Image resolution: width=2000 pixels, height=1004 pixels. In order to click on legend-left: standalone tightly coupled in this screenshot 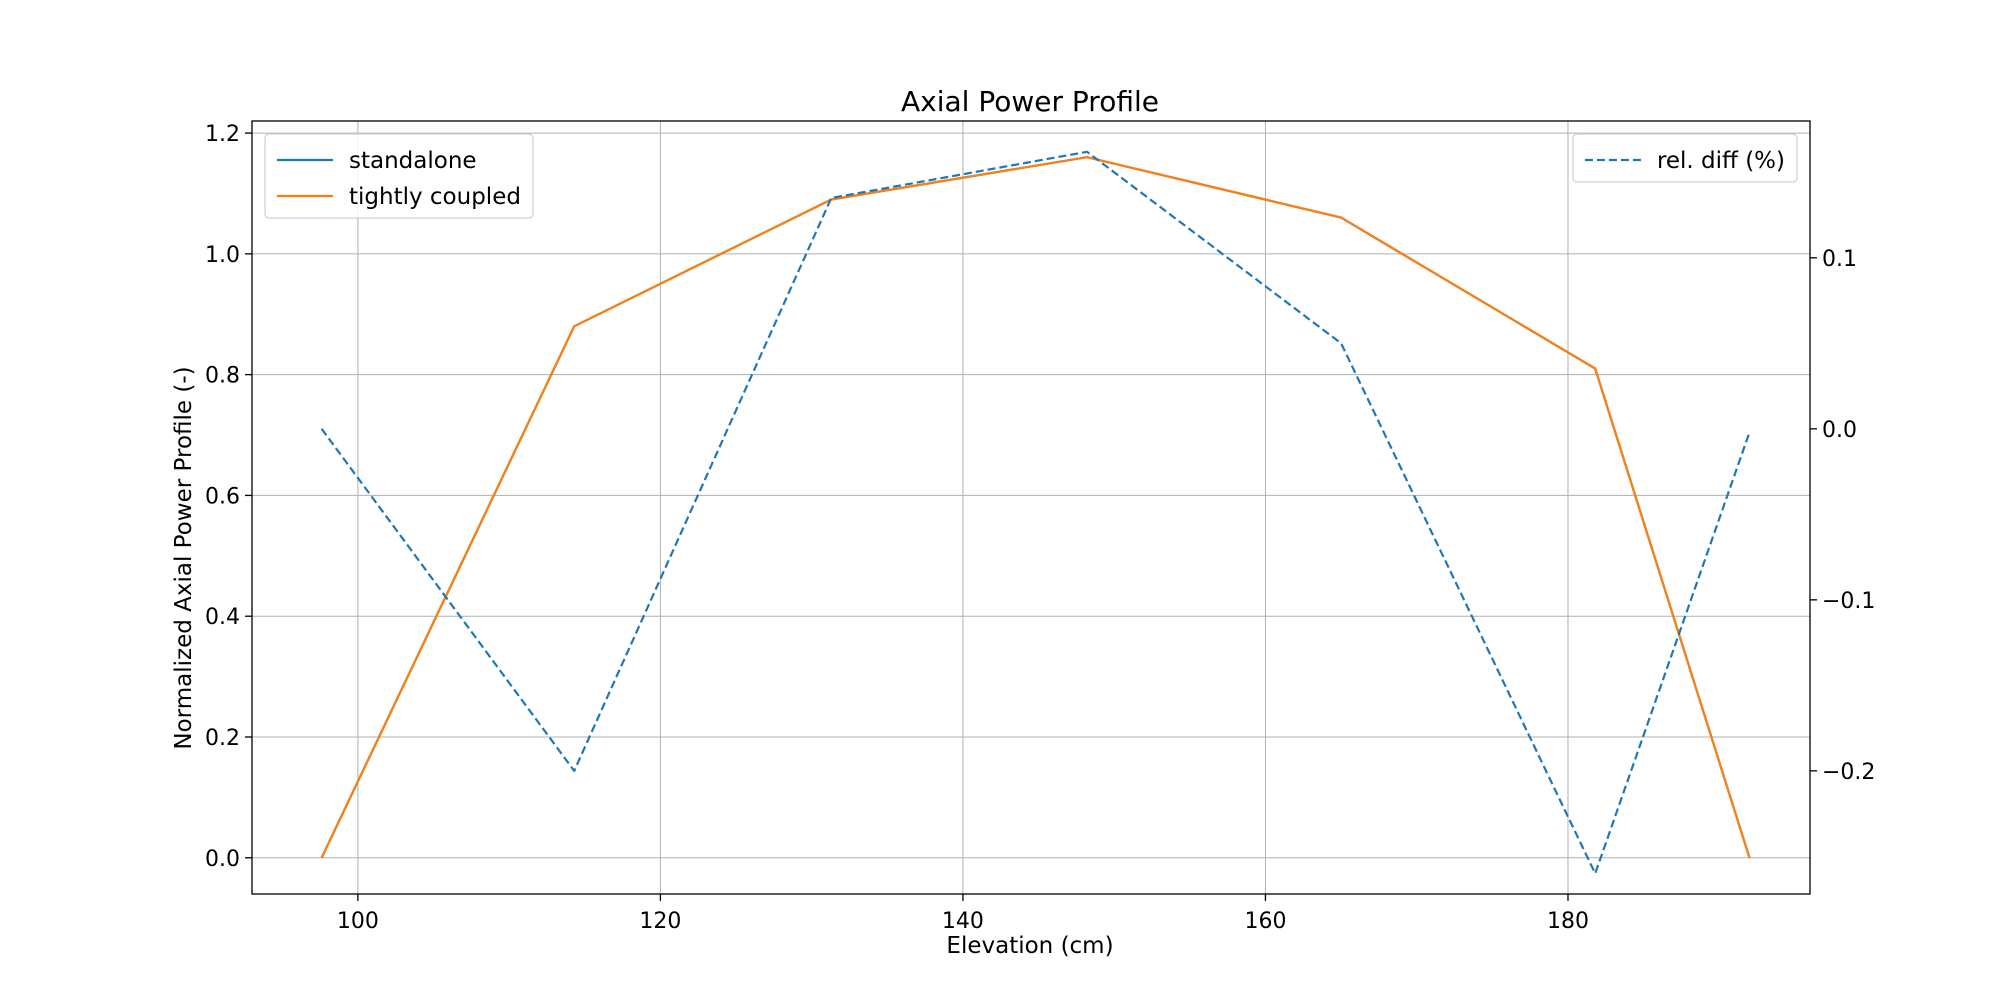, I will do `click(399, 176)`.